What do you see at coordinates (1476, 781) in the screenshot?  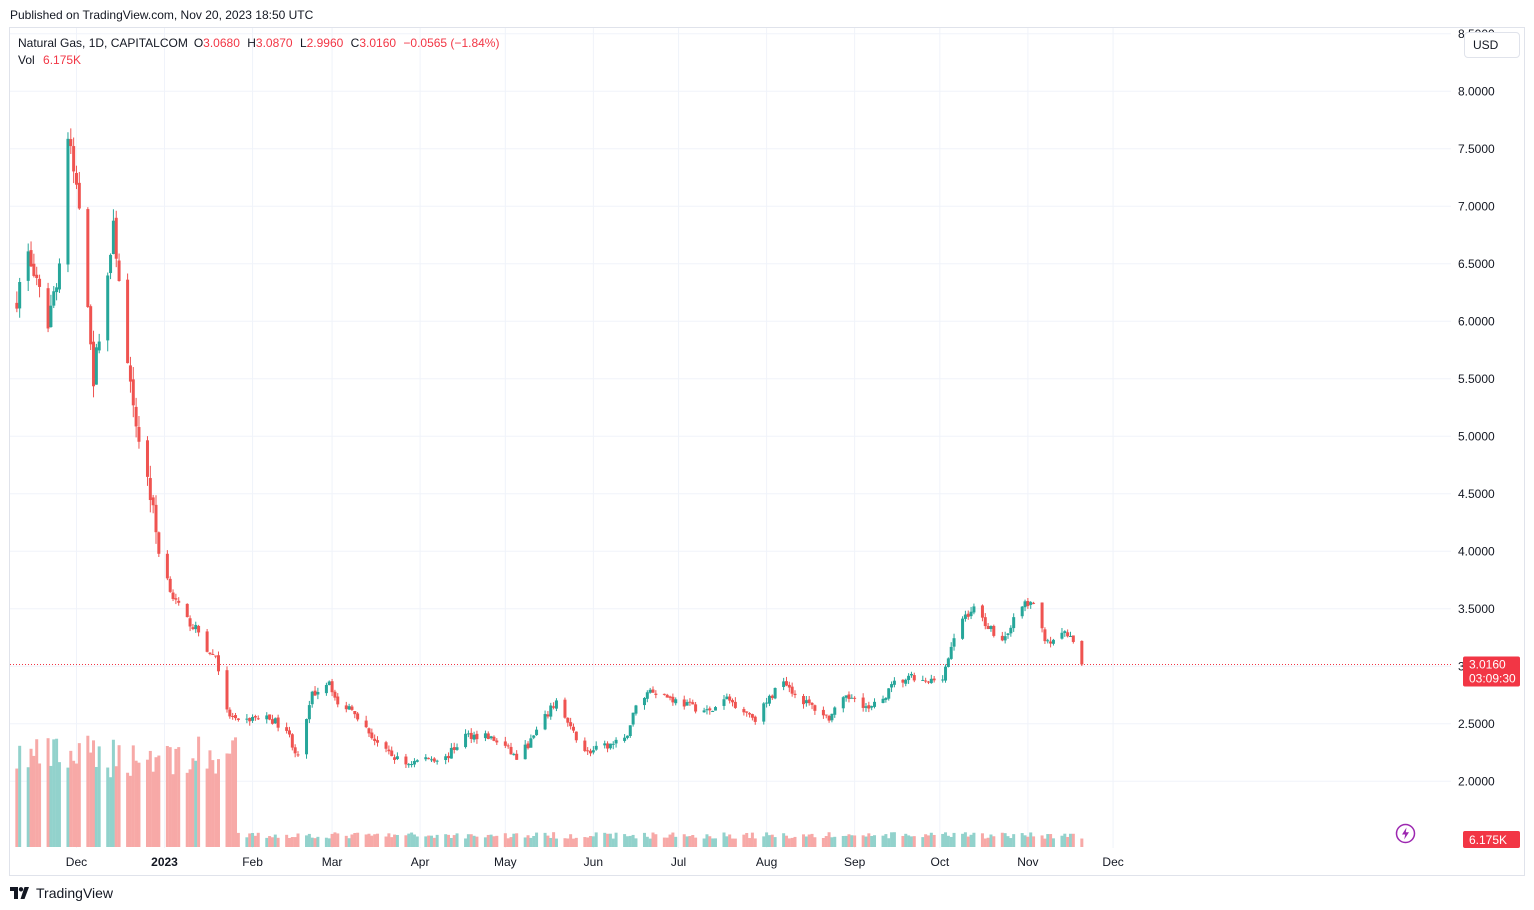 I see `price-tick-label: 2.0000` at bounding box center [1476, 781].